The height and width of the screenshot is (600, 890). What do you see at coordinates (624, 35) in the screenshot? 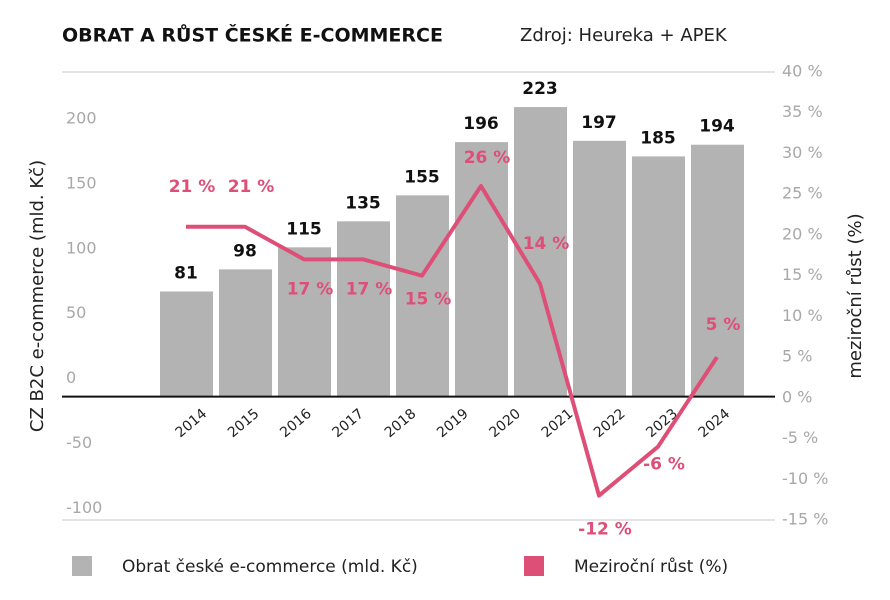
I see `chart-subtitle: Zdroj: Heureka + APEK` at bounding box center [624, 35].